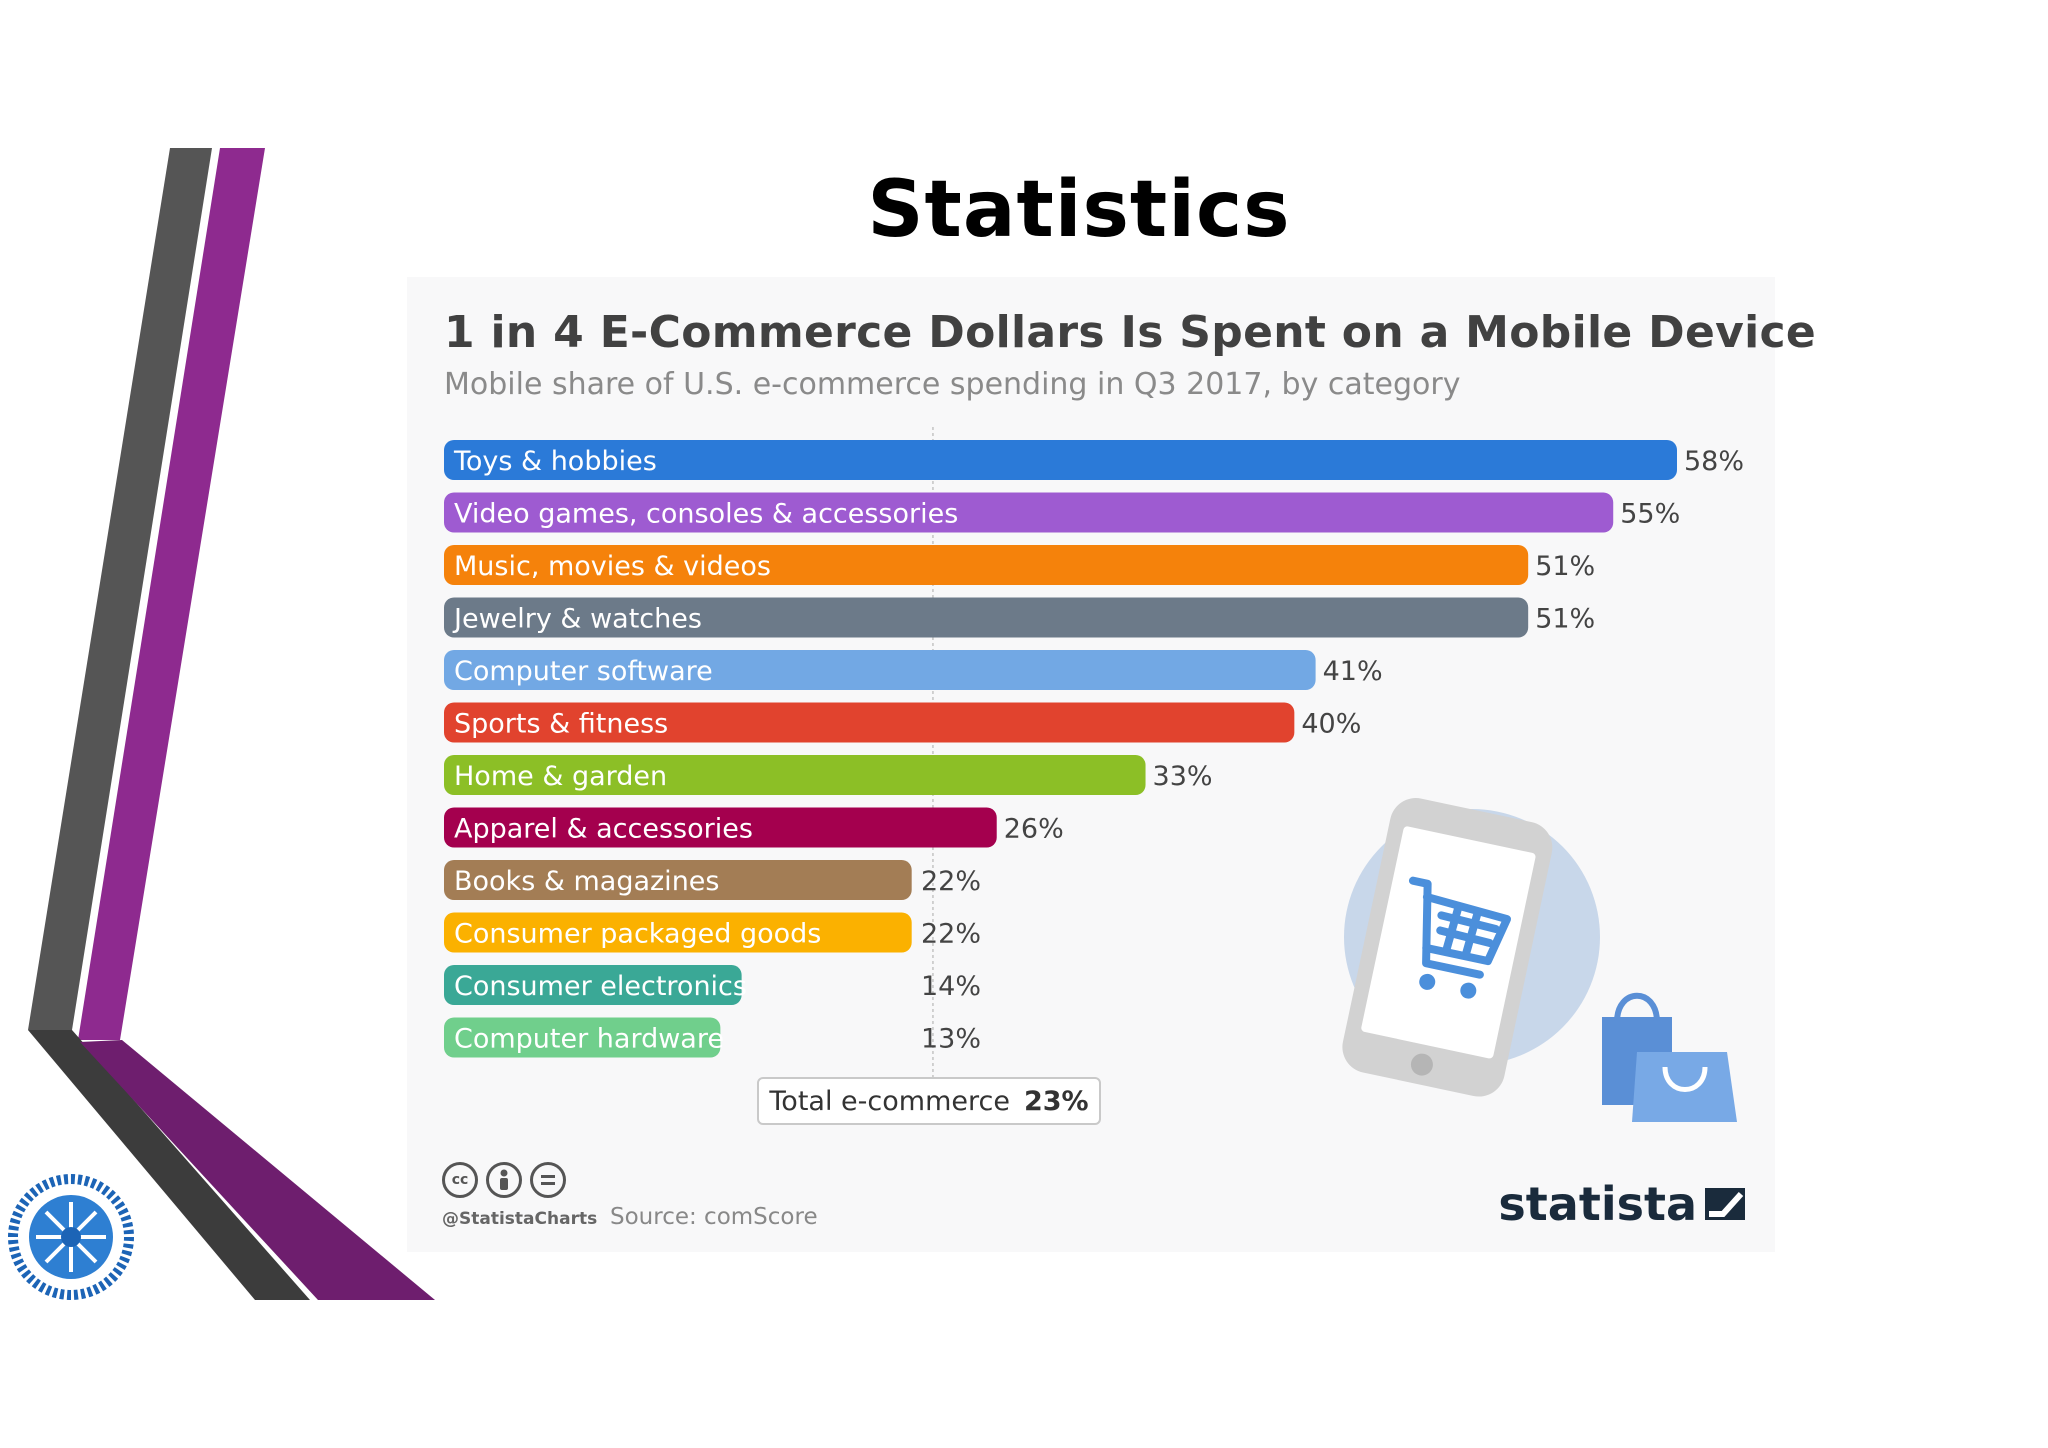 This screenshot has width=2048, height=1448. What do you see at coordinates (589, 1039) in the screenshot?
I see `bar-category-label: Computer hardware` at bounding box center [589, 1039].